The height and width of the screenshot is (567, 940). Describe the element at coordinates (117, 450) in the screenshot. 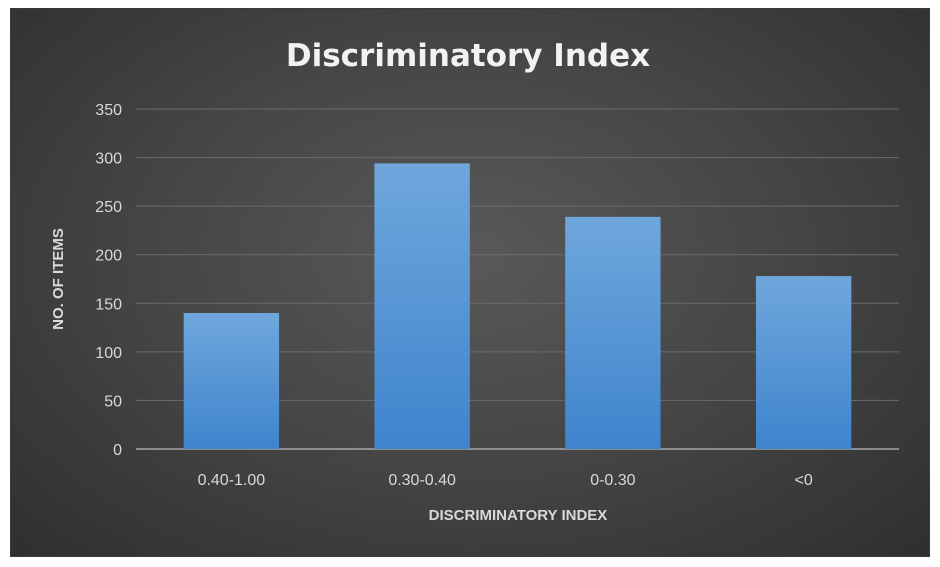

I see `y-tick-label: 0` at that location.